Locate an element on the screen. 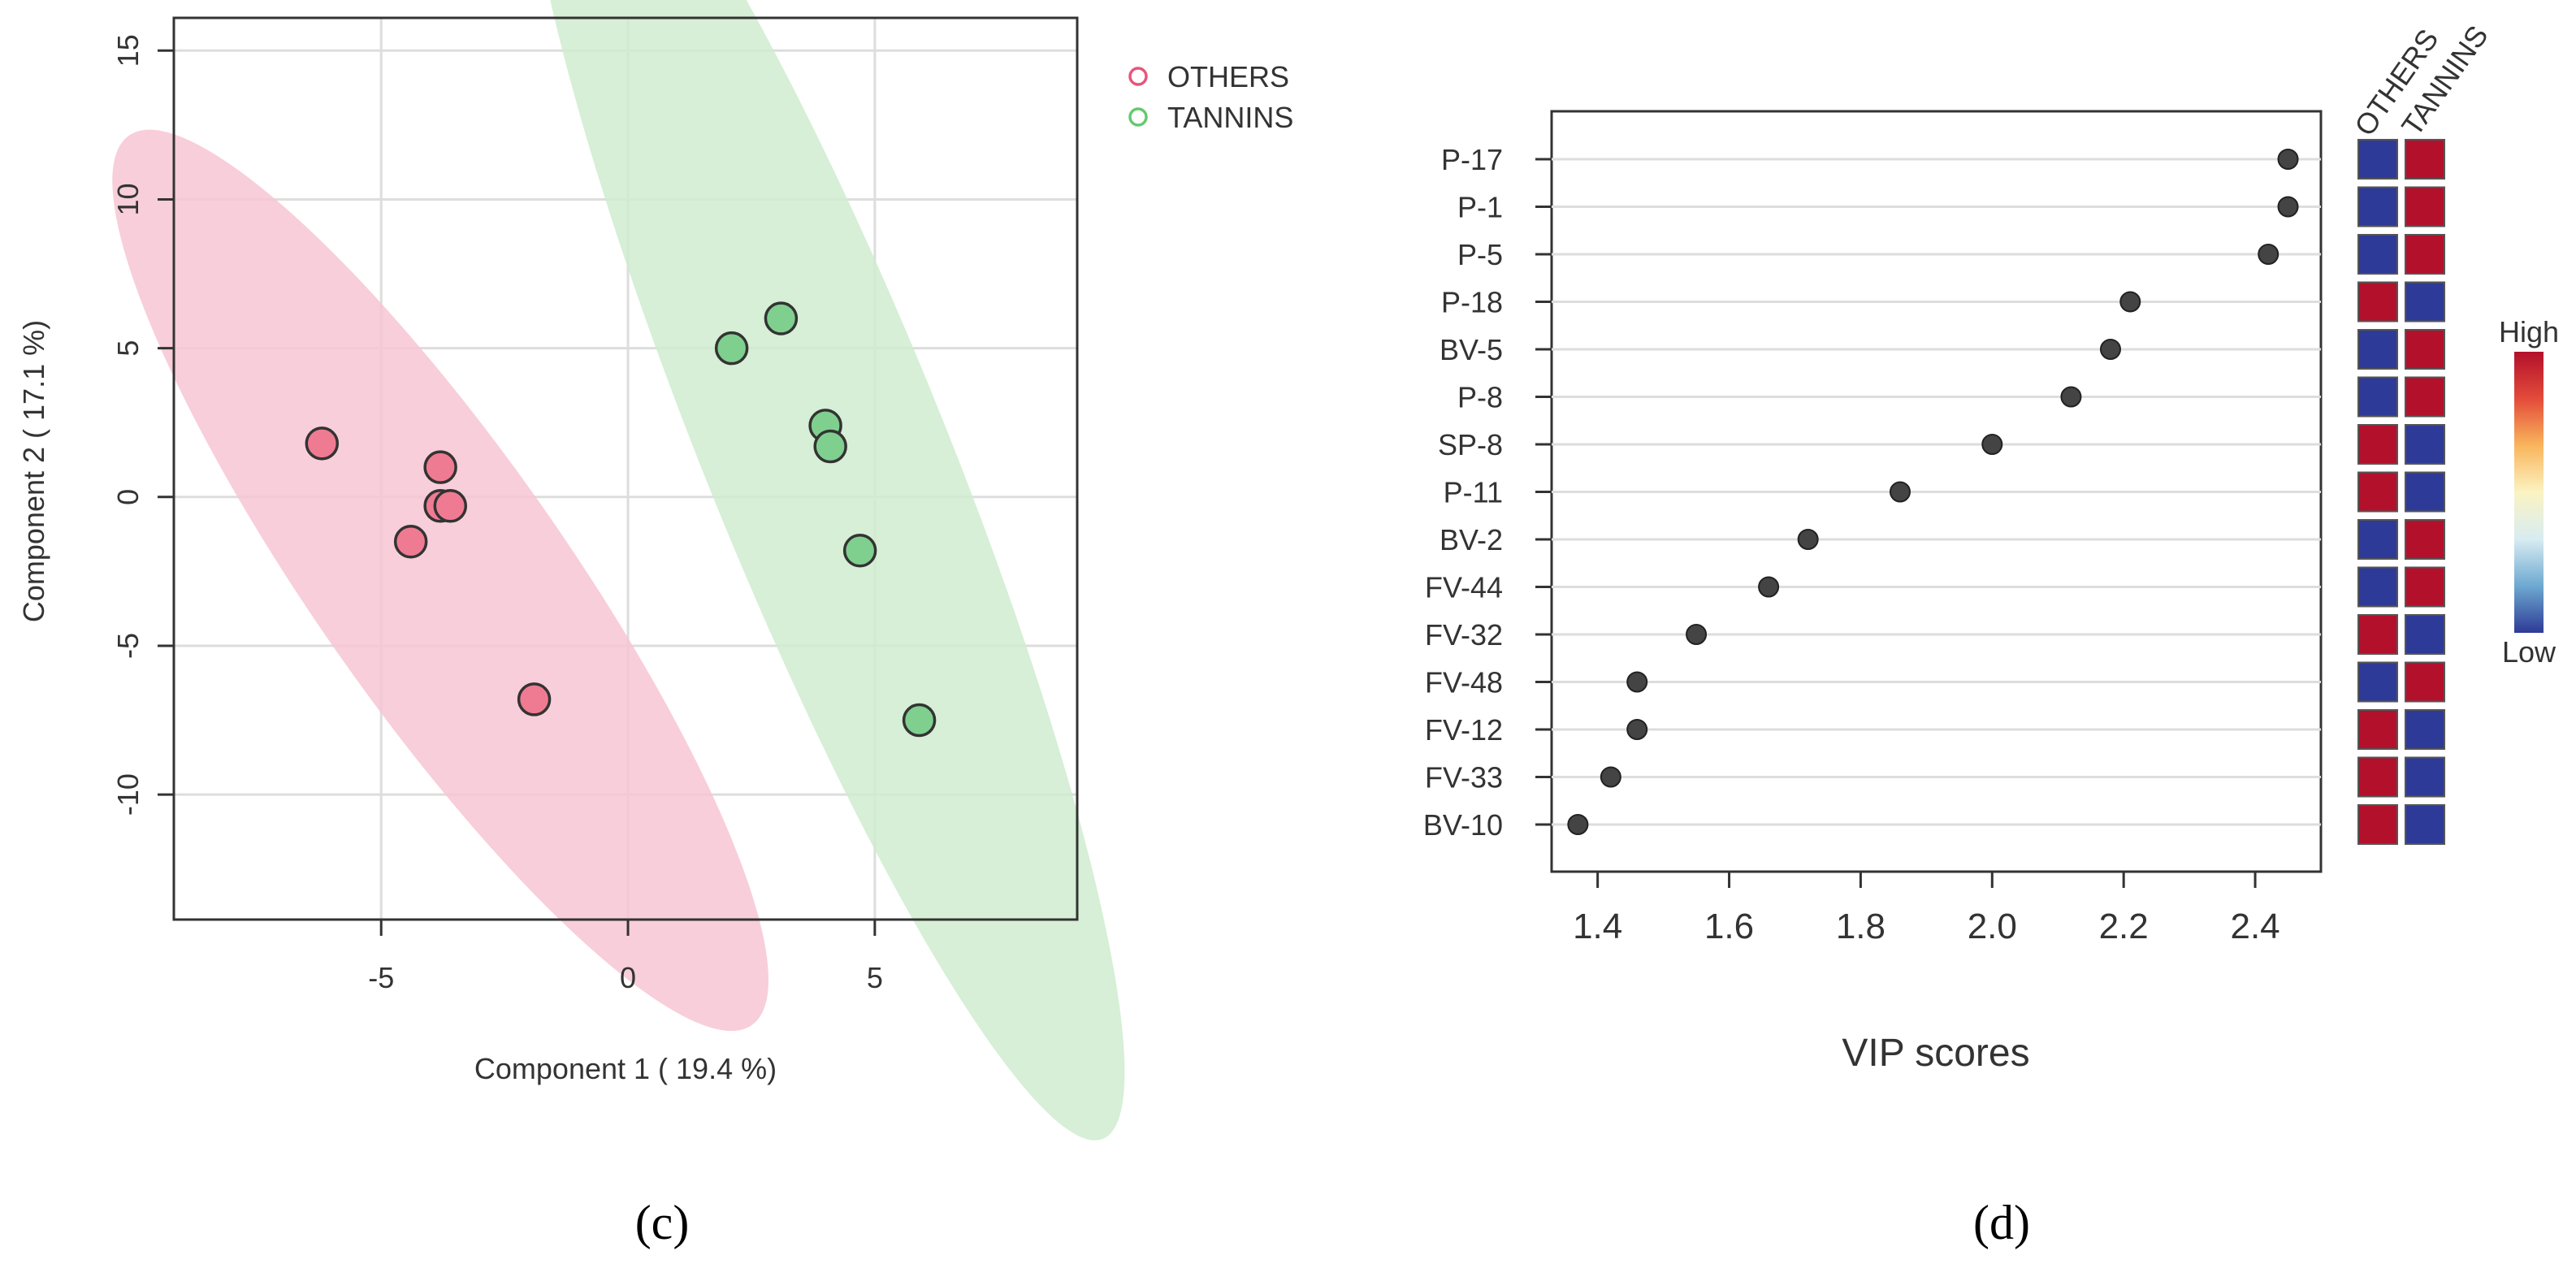  vip-heatmap is located at coordinates (2401, 492).